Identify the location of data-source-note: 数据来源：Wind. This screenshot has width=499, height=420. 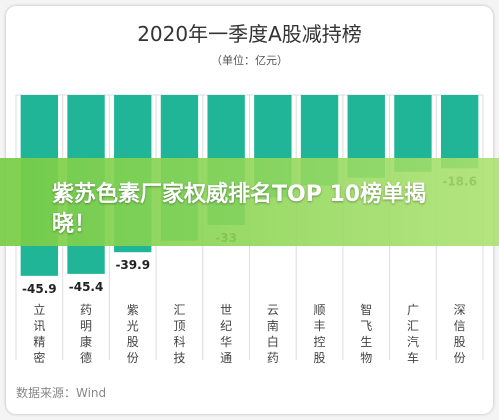
(61, 393).